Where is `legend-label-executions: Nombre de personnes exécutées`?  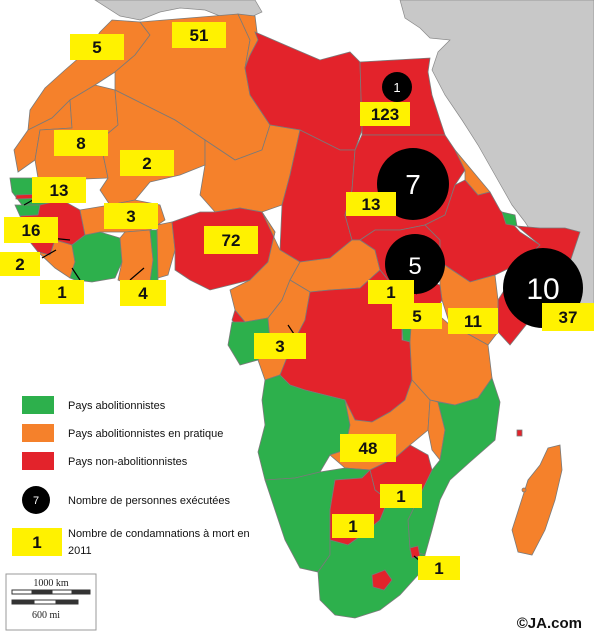
legend-label-executions: Nombre de personnes exécutées is located at coordinates (149, 501).